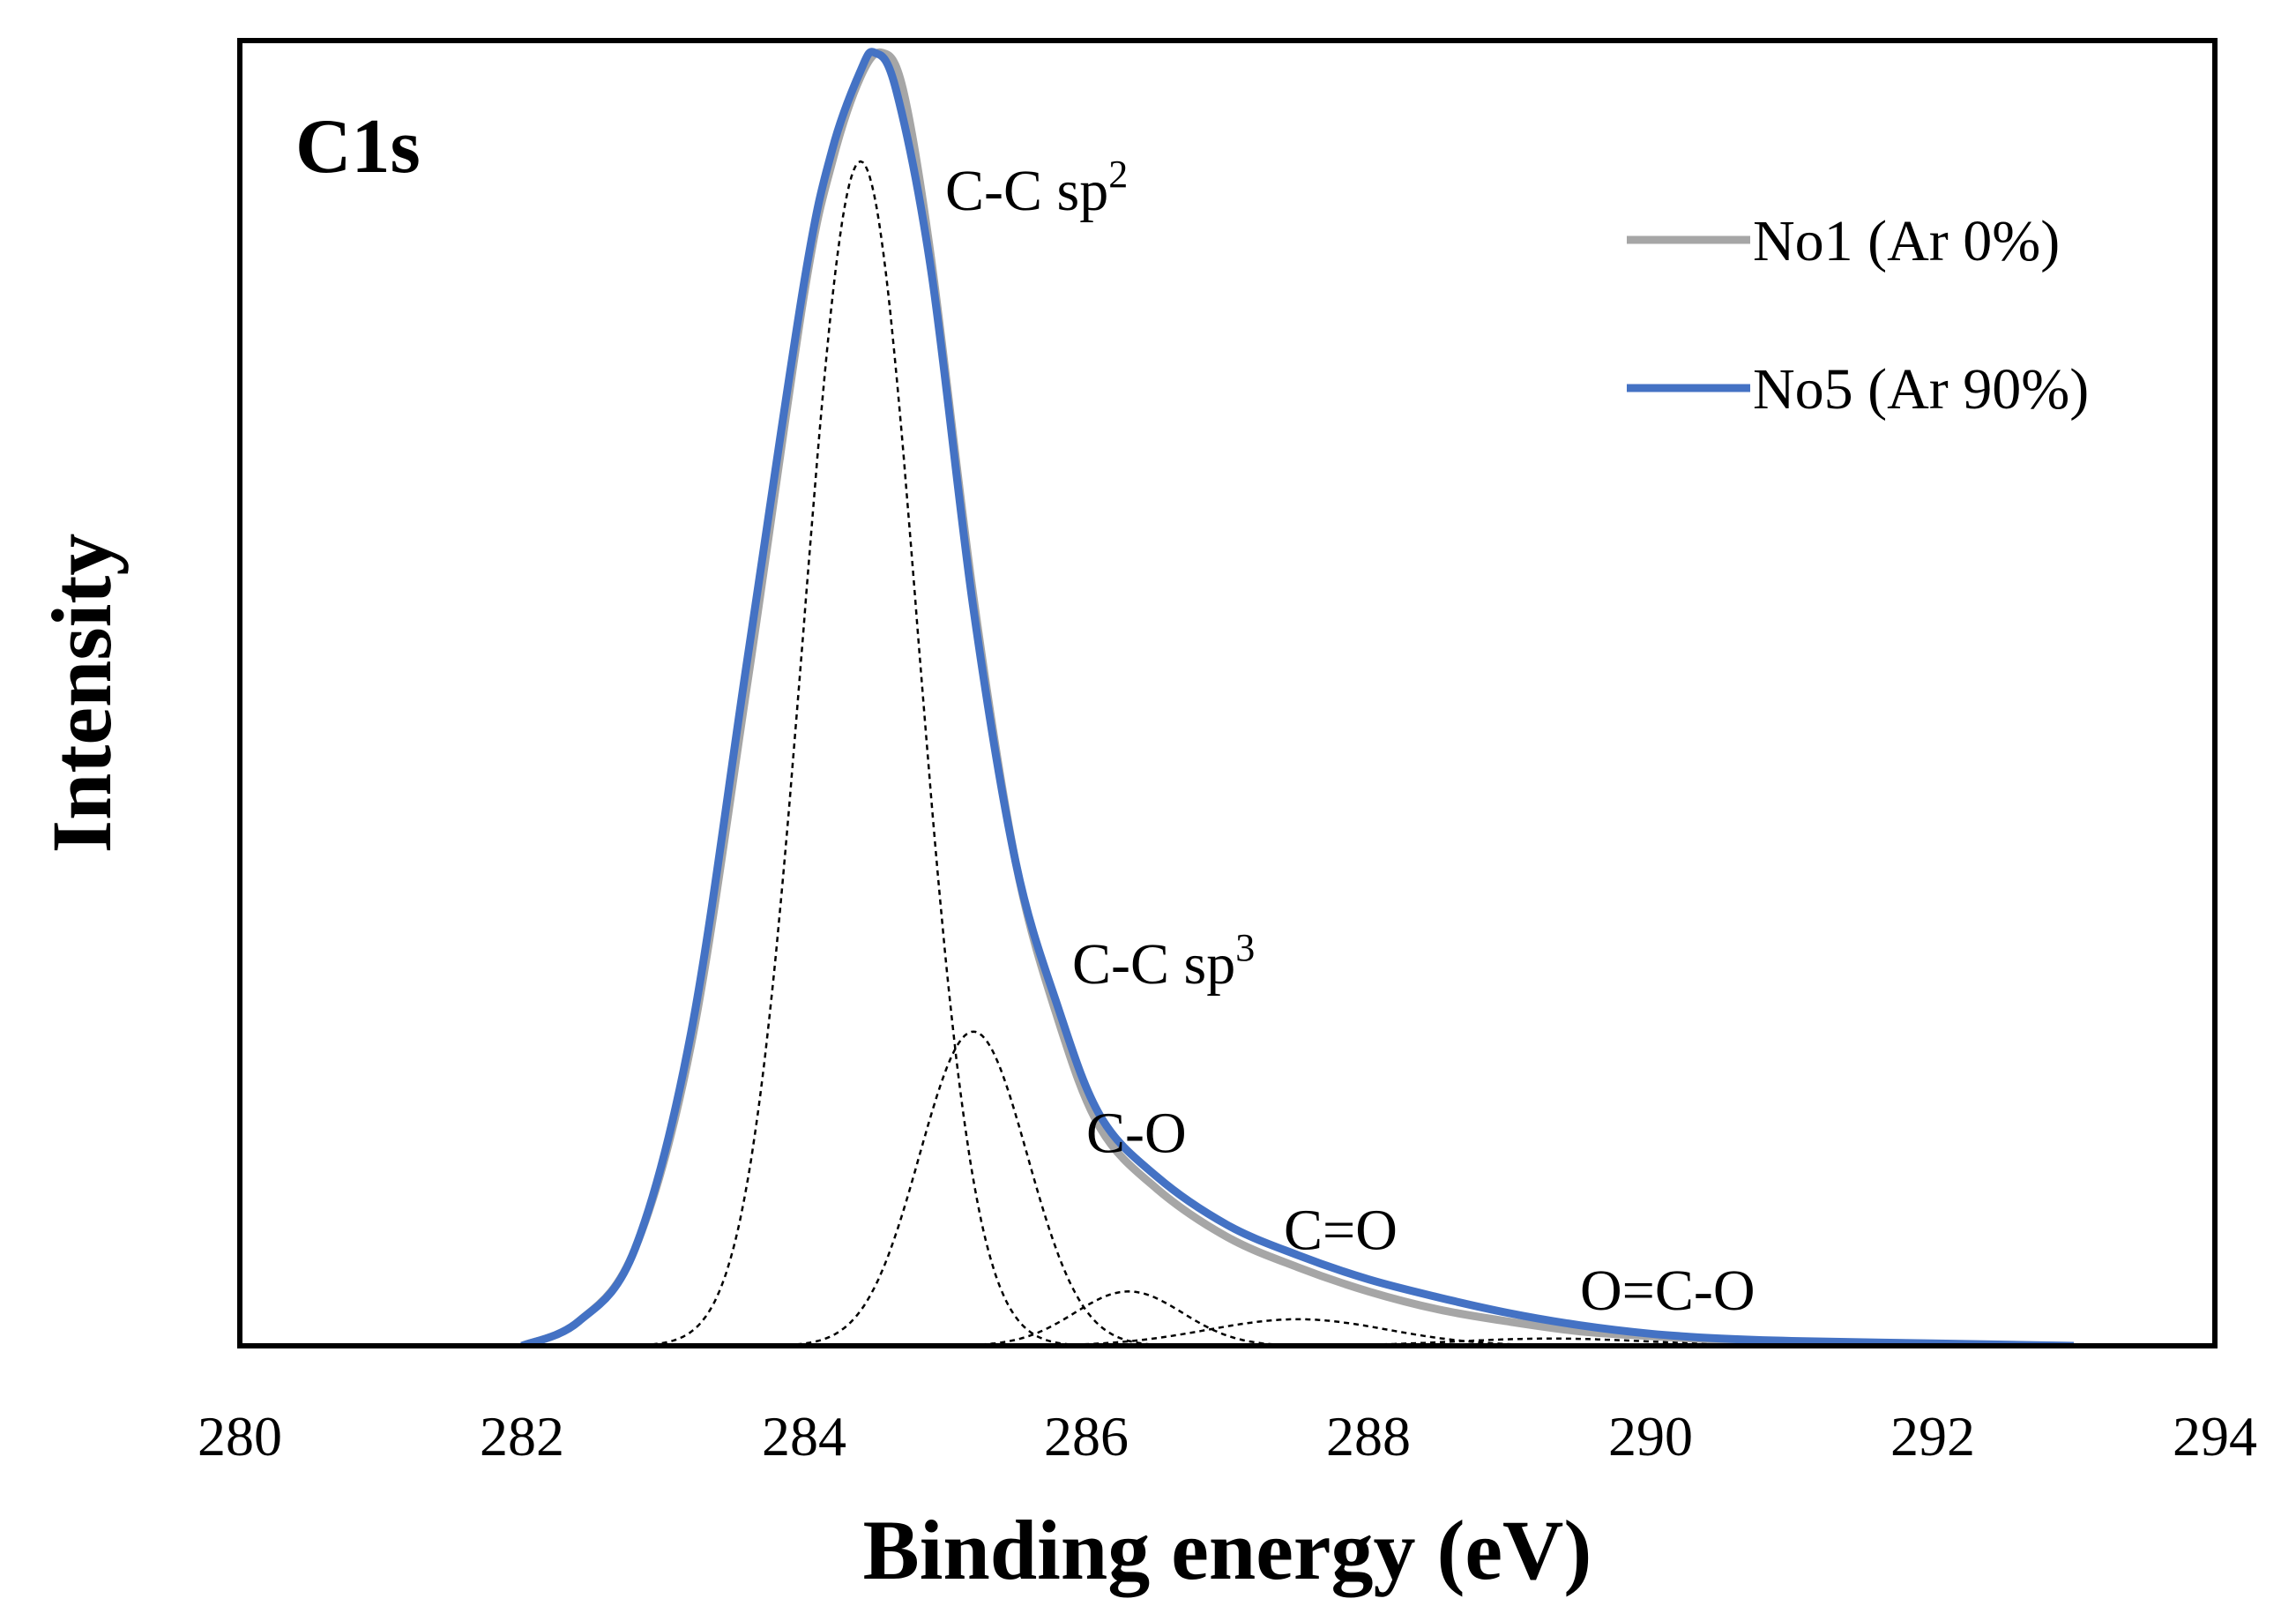 The height and width of the screenshot is (1621, 2296). Describe the element at coordinates (522, 1436) in the screenshot. I see `x-tick-label-282: 282` at that location.